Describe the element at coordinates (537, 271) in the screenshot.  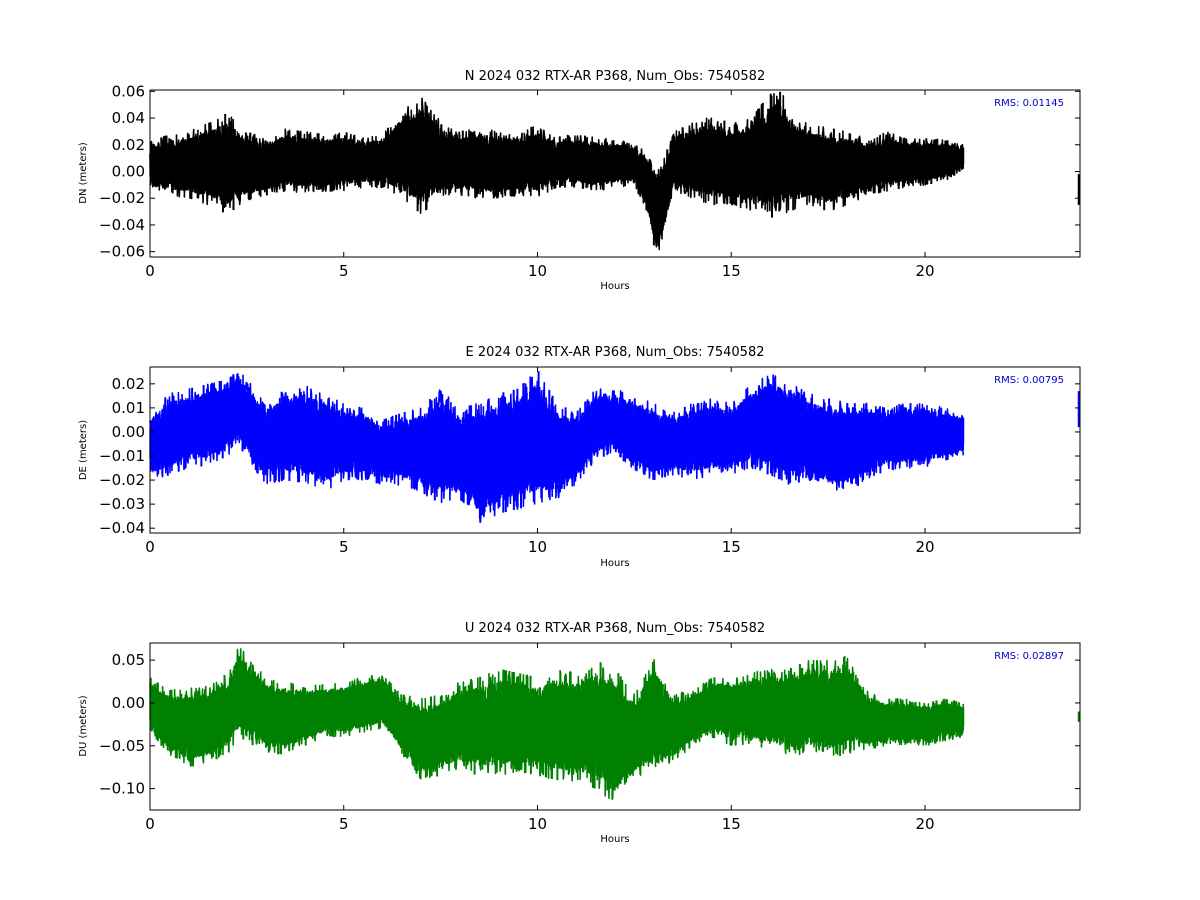
I see `x-tick-label-north: 10` at that location.